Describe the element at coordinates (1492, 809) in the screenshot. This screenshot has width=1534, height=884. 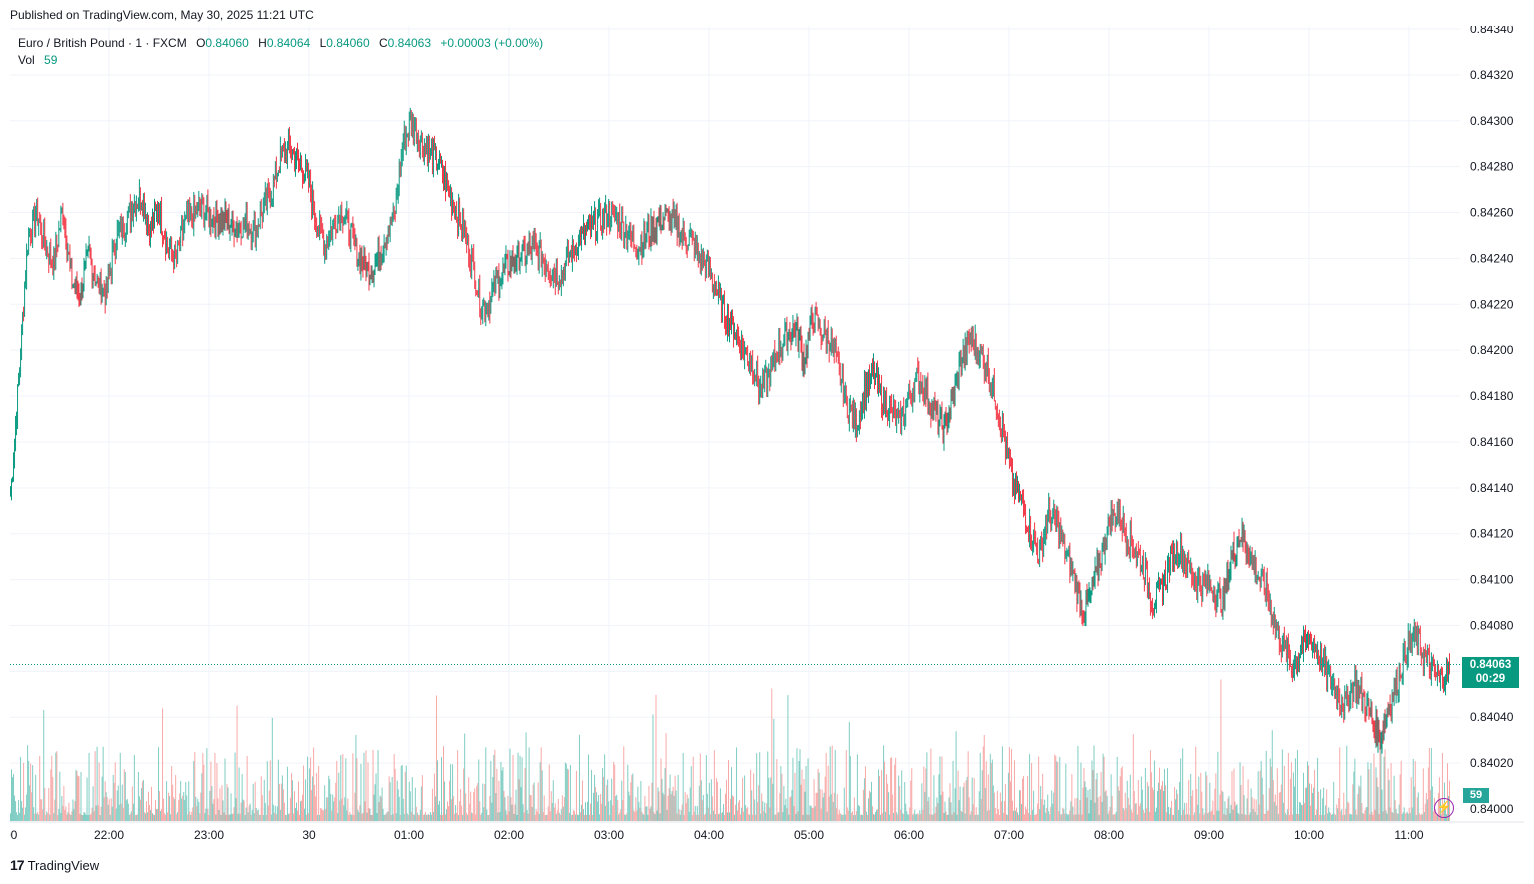
I see `y-tick-label: 0.84000` at that location.